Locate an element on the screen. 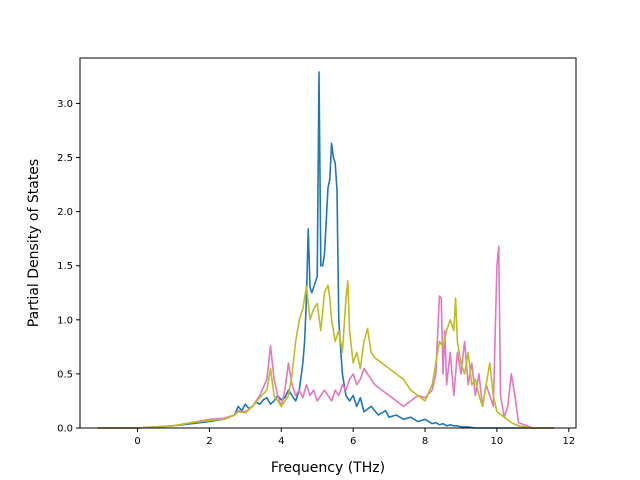  y-tick-label: 0.0 is located at coordinates (65, 429).